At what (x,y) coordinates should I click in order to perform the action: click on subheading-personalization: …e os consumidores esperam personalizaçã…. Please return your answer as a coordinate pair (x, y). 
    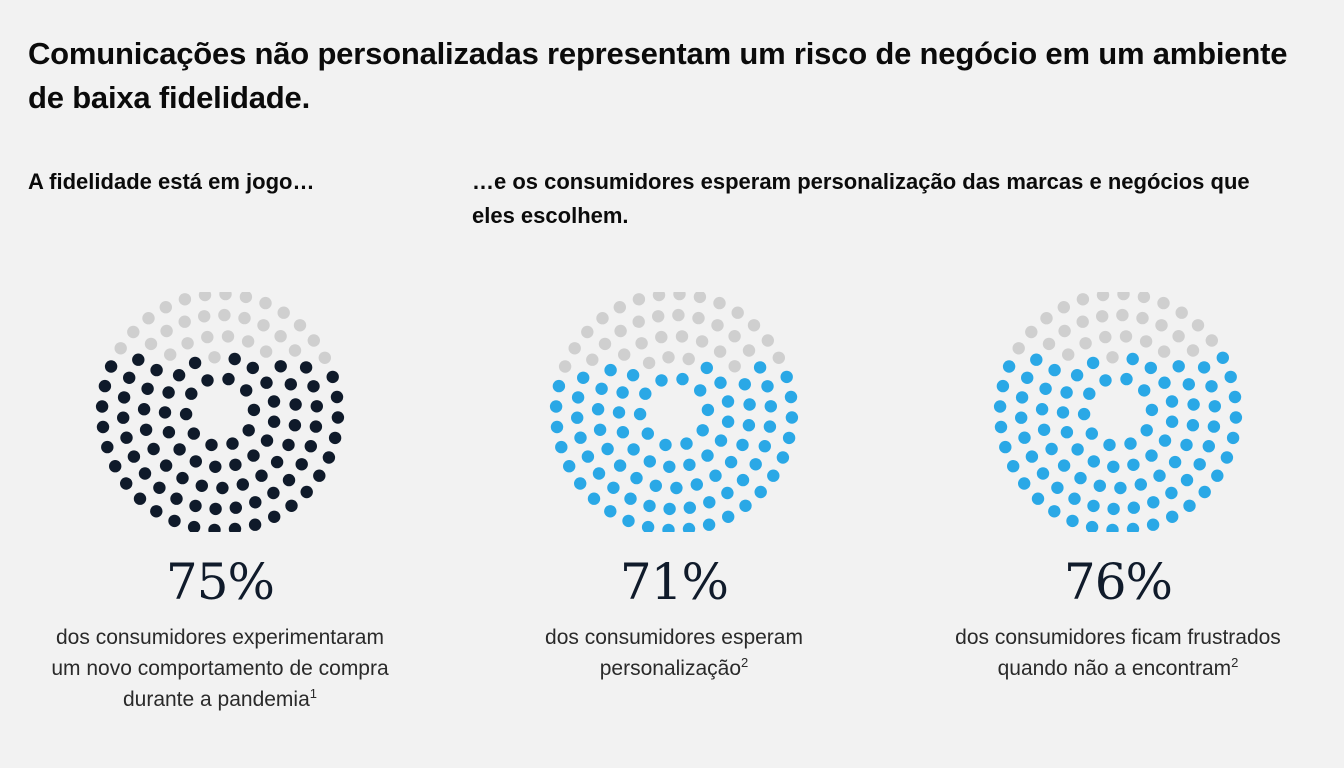
    Looking at the image, I should click on (861, 198).